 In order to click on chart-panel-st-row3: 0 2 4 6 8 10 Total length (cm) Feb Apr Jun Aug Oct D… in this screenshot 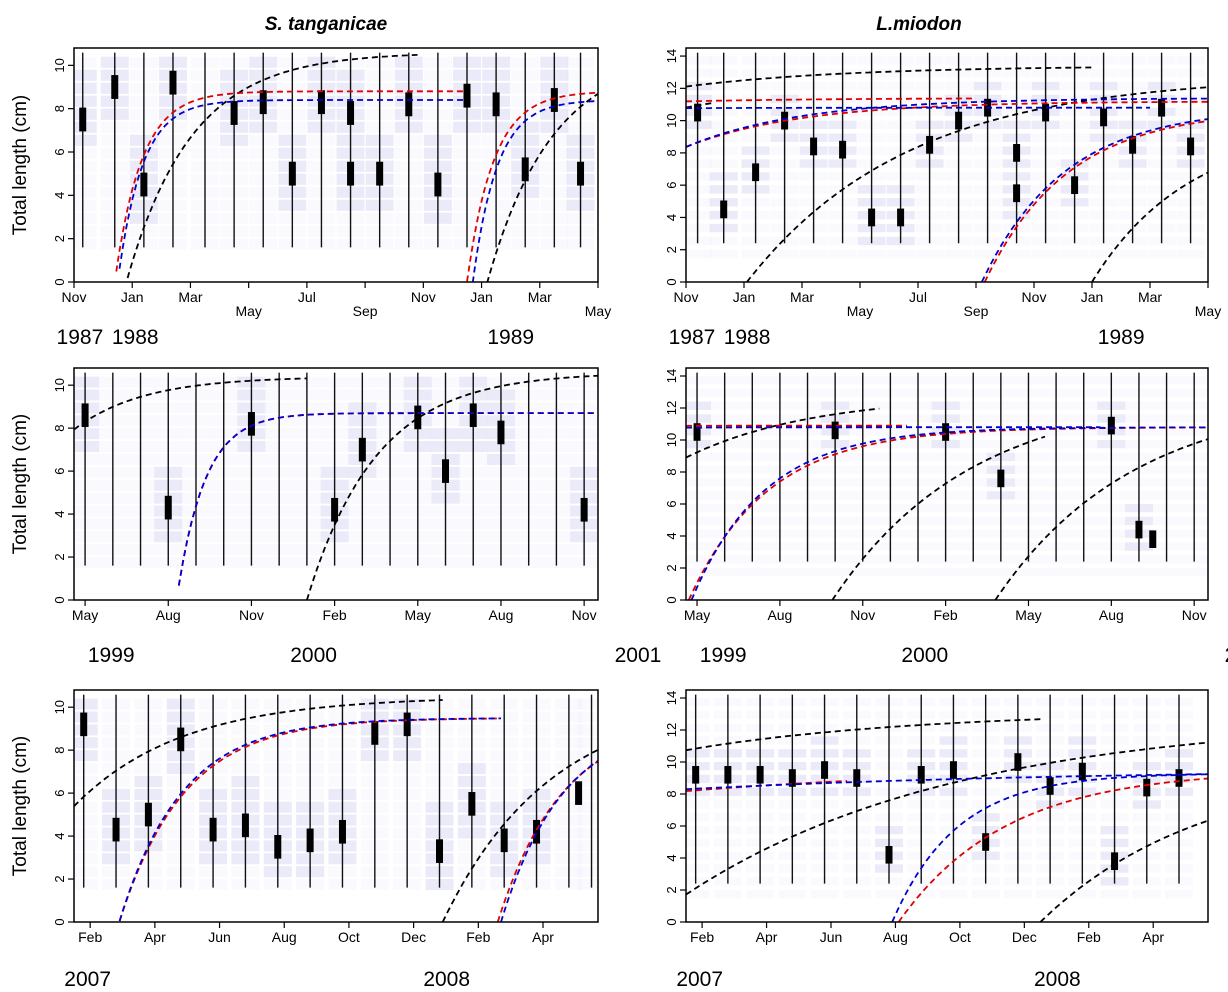, I will do `click(304, 840)`.